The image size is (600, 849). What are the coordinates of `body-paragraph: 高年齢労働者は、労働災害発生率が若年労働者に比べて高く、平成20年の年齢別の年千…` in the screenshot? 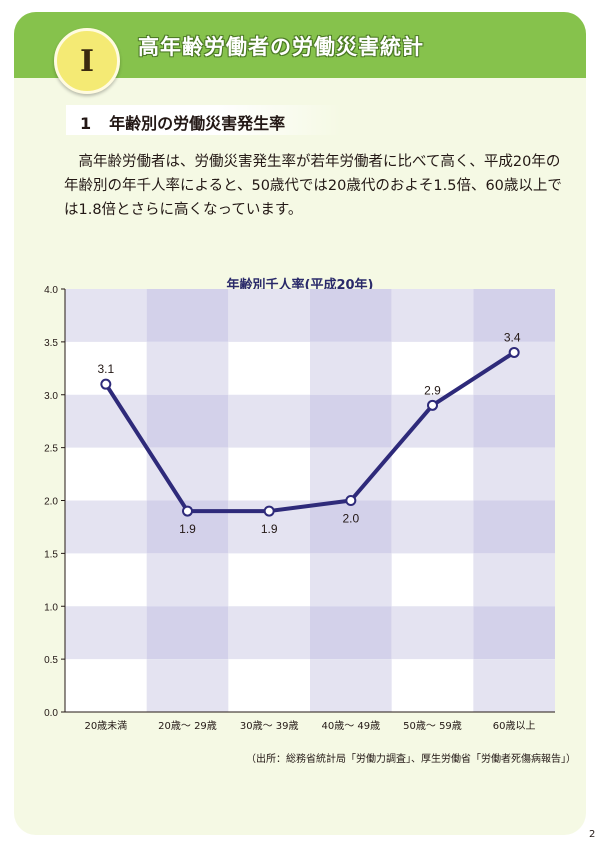 It's located at (313, 186).